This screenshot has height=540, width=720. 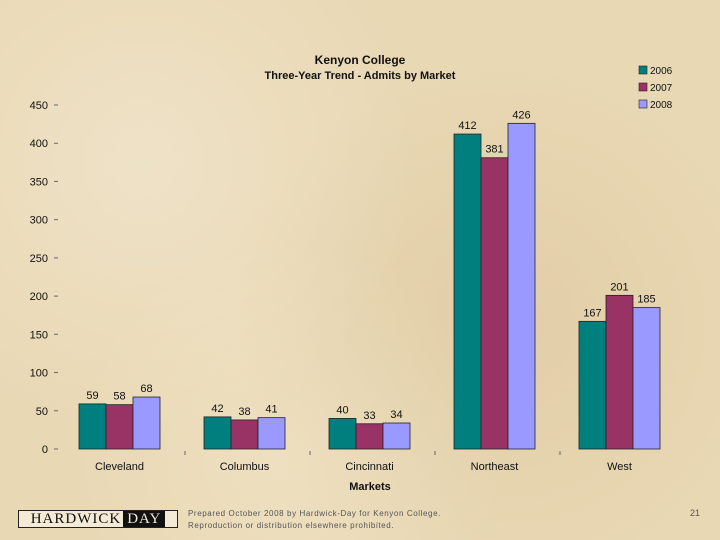 What do you see at coordinates (495, 467) in the screenshot?
I see `x-tick-label: Northeast` at bounding box center [495, 467].